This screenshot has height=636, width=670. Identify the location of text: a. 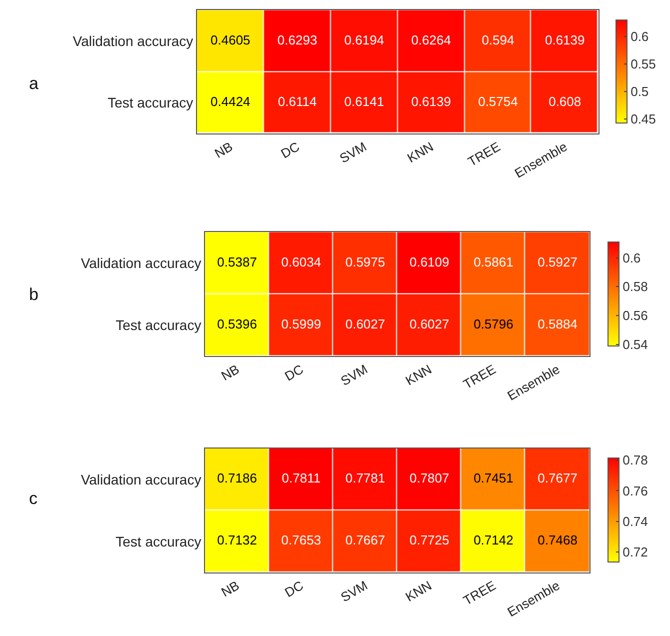
(34, 83).